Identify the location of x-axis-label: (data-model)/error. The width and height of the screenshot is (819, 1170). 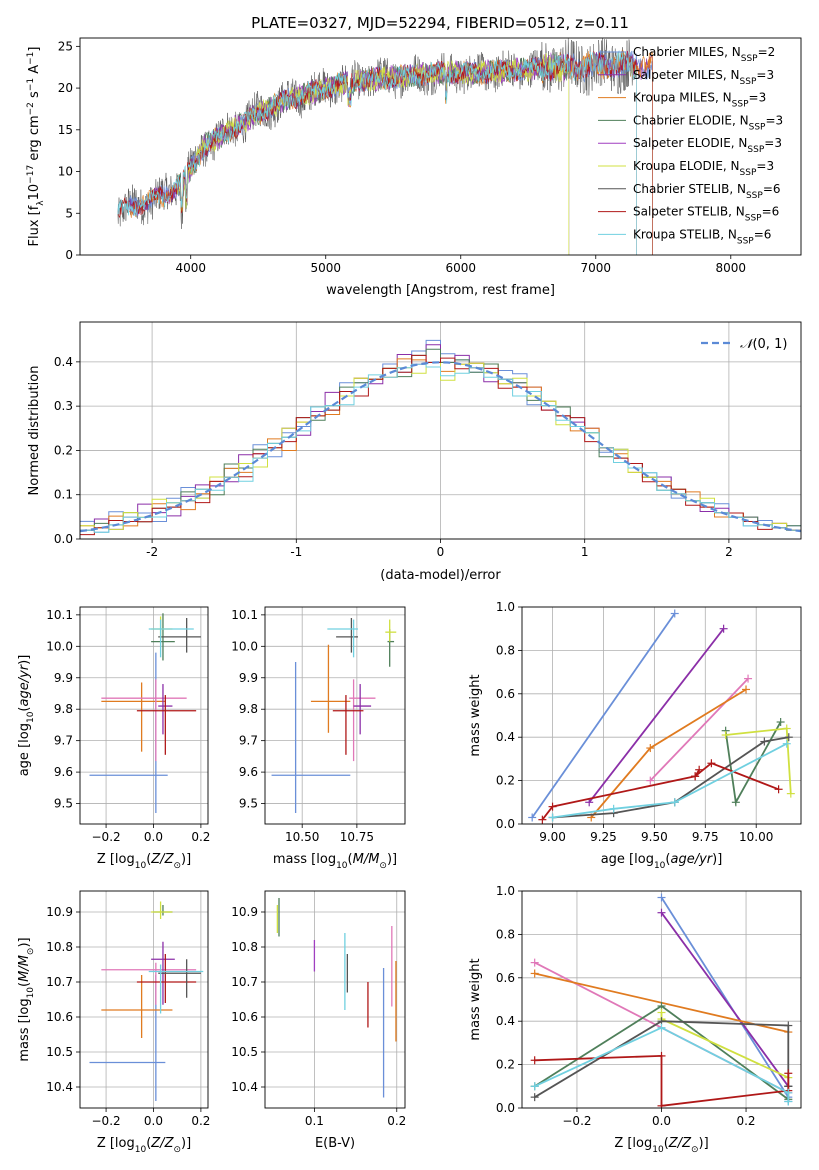
(440, 575).